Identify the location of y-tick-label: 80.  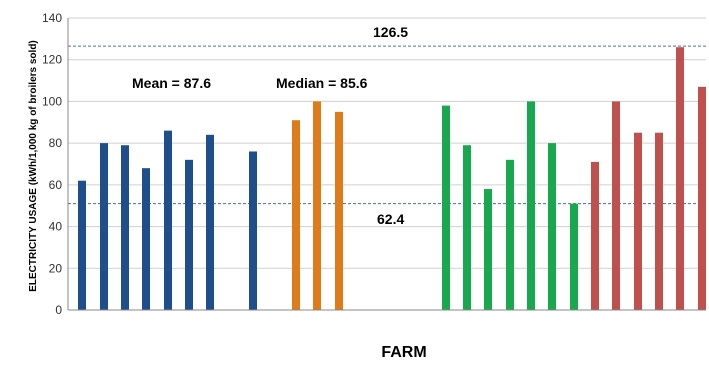
(56, 143).